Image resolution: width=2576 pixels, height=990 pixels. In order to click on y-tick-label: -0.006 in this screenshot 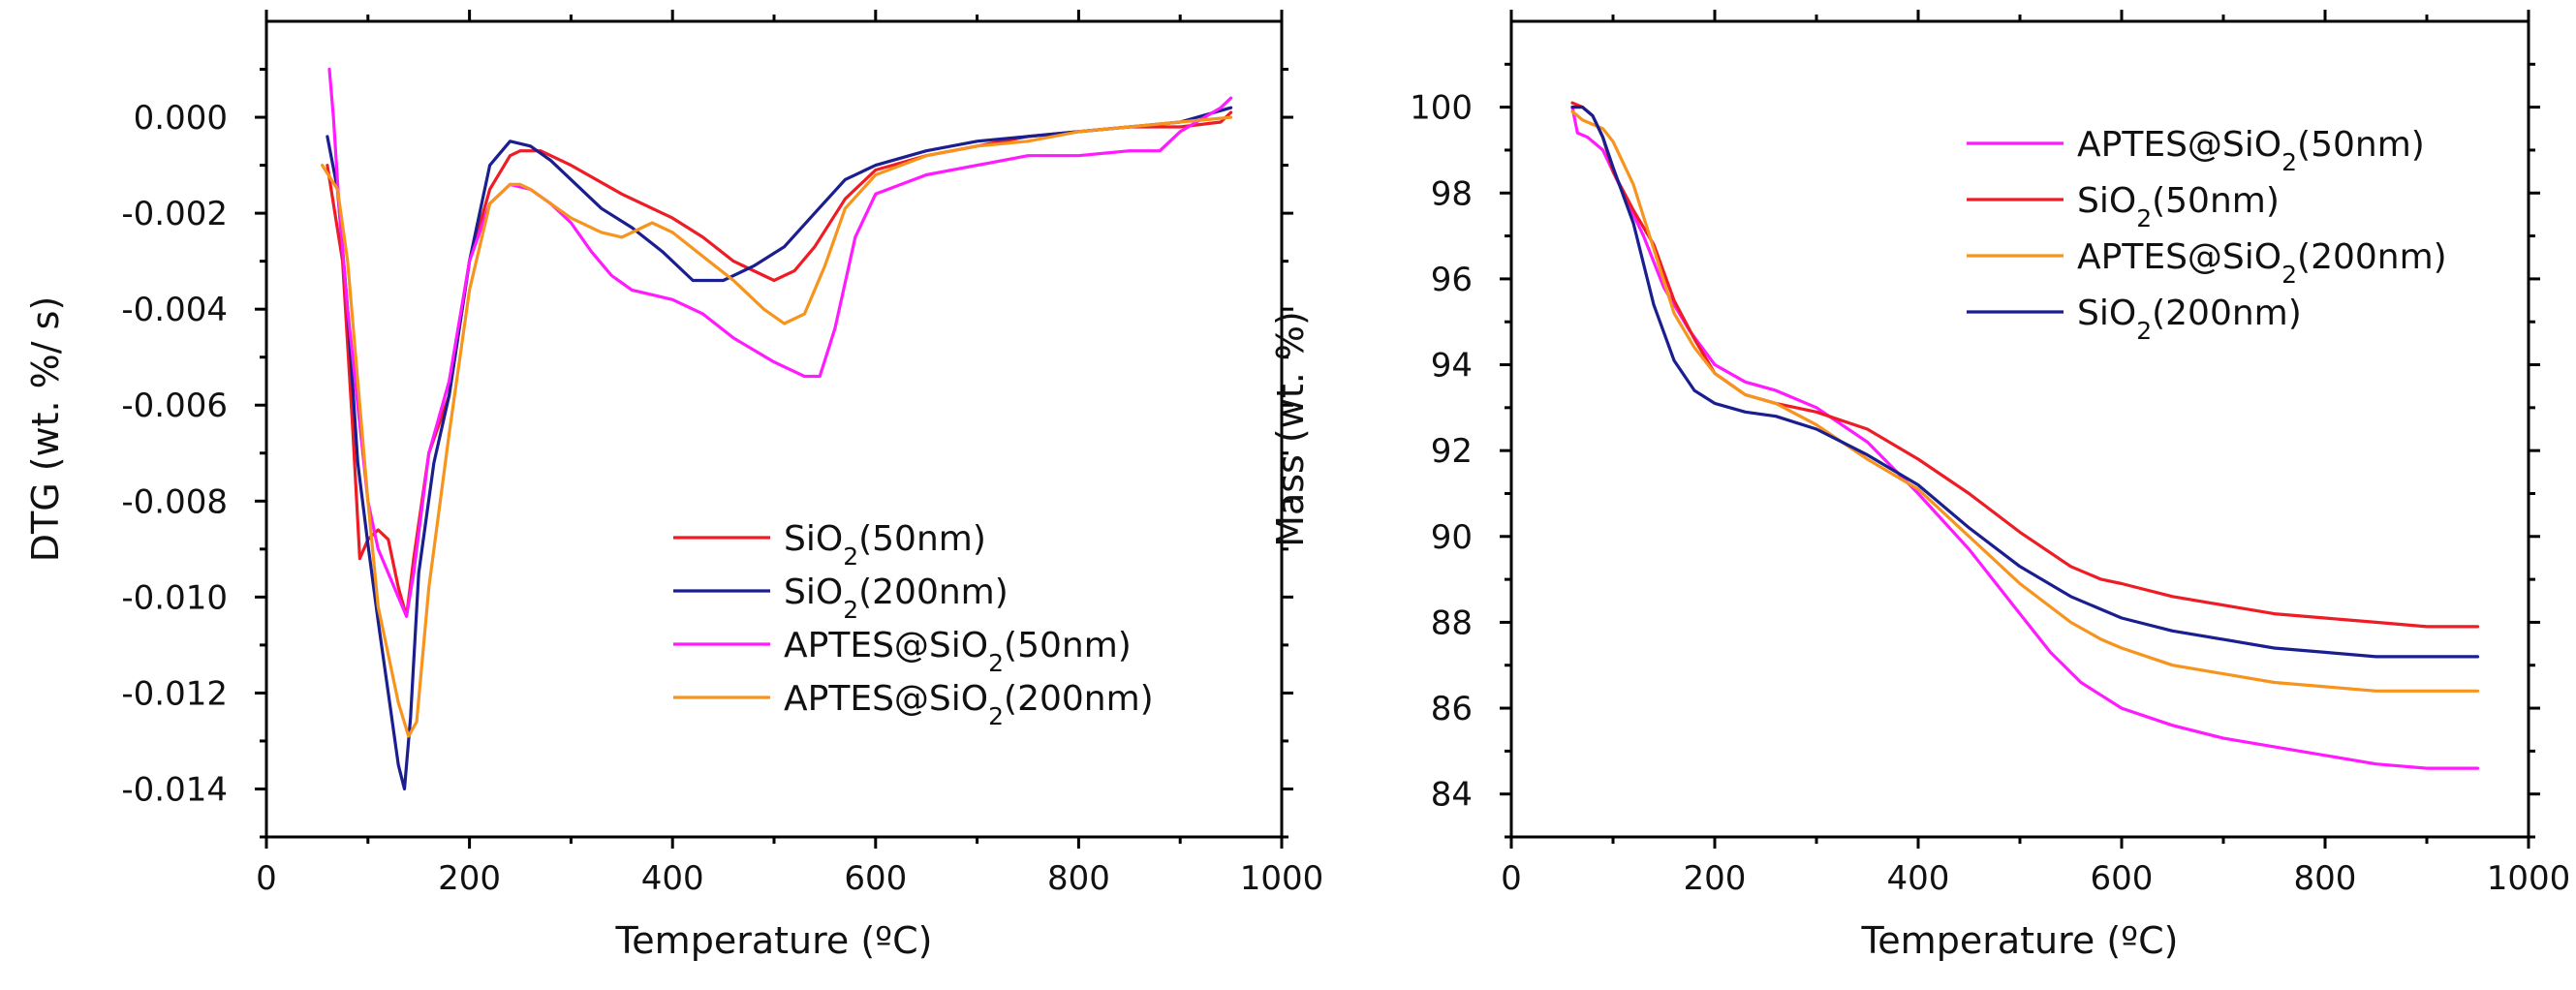, I will do `click(174, 406)`.